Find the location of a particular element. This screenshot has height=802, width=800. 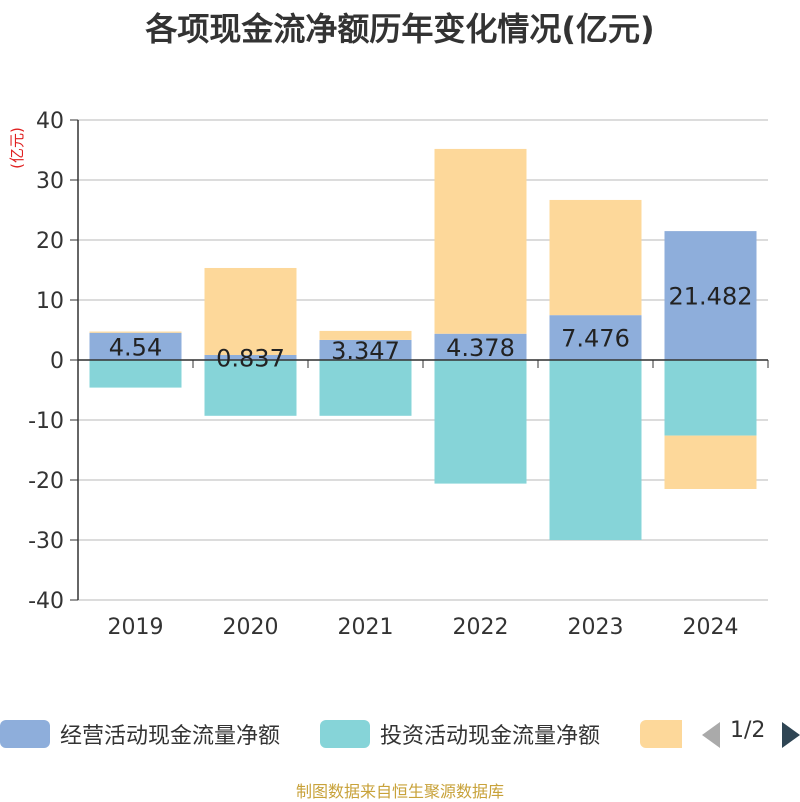

bar-data-label: 4.378 is located at coordinates (480, 348).